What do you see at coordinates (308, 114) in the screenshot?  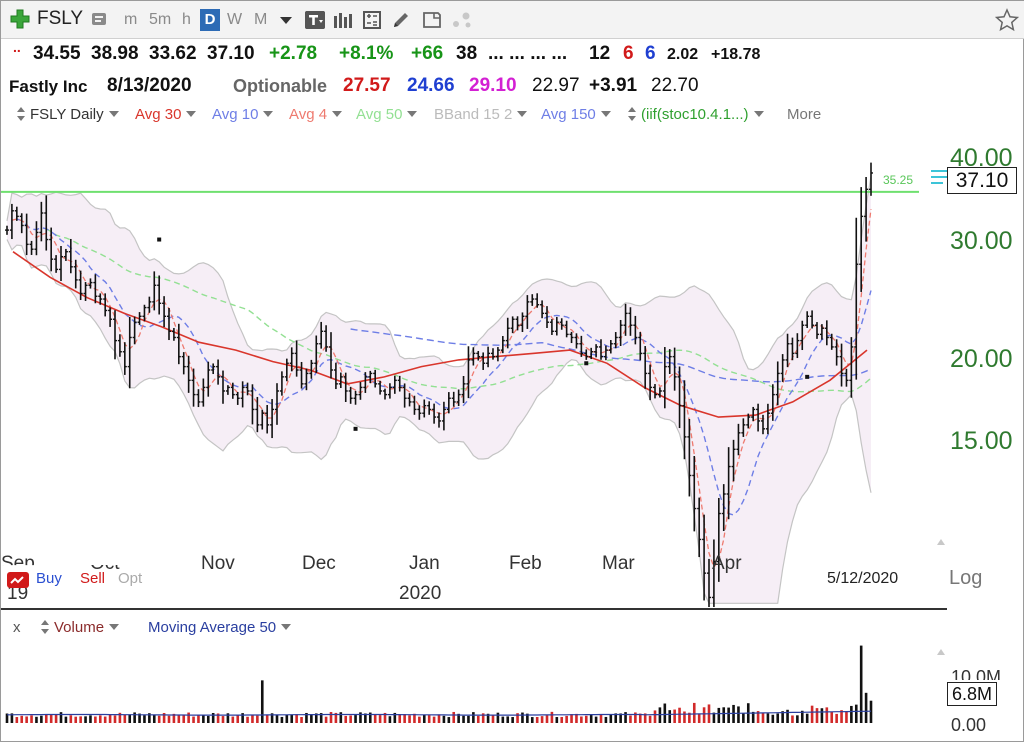 I see `legend-avg4-label: Avg 4` at bounding box center [308, 114].